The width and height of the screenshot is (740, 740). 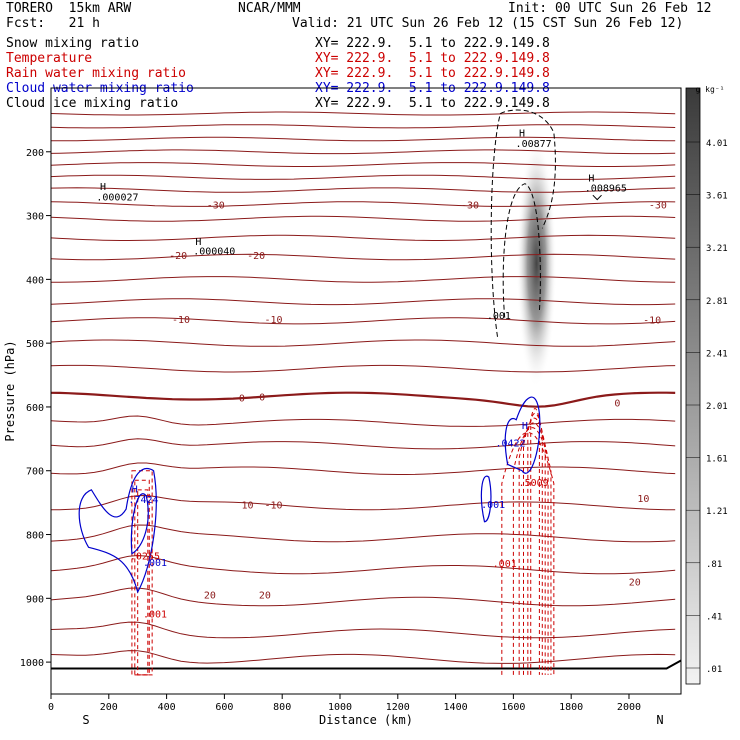 What do you see at coordinates (717, 512) in the screenshot?
I see `colorbar-tick-label: 1.21` at bounding box center [717, 512].